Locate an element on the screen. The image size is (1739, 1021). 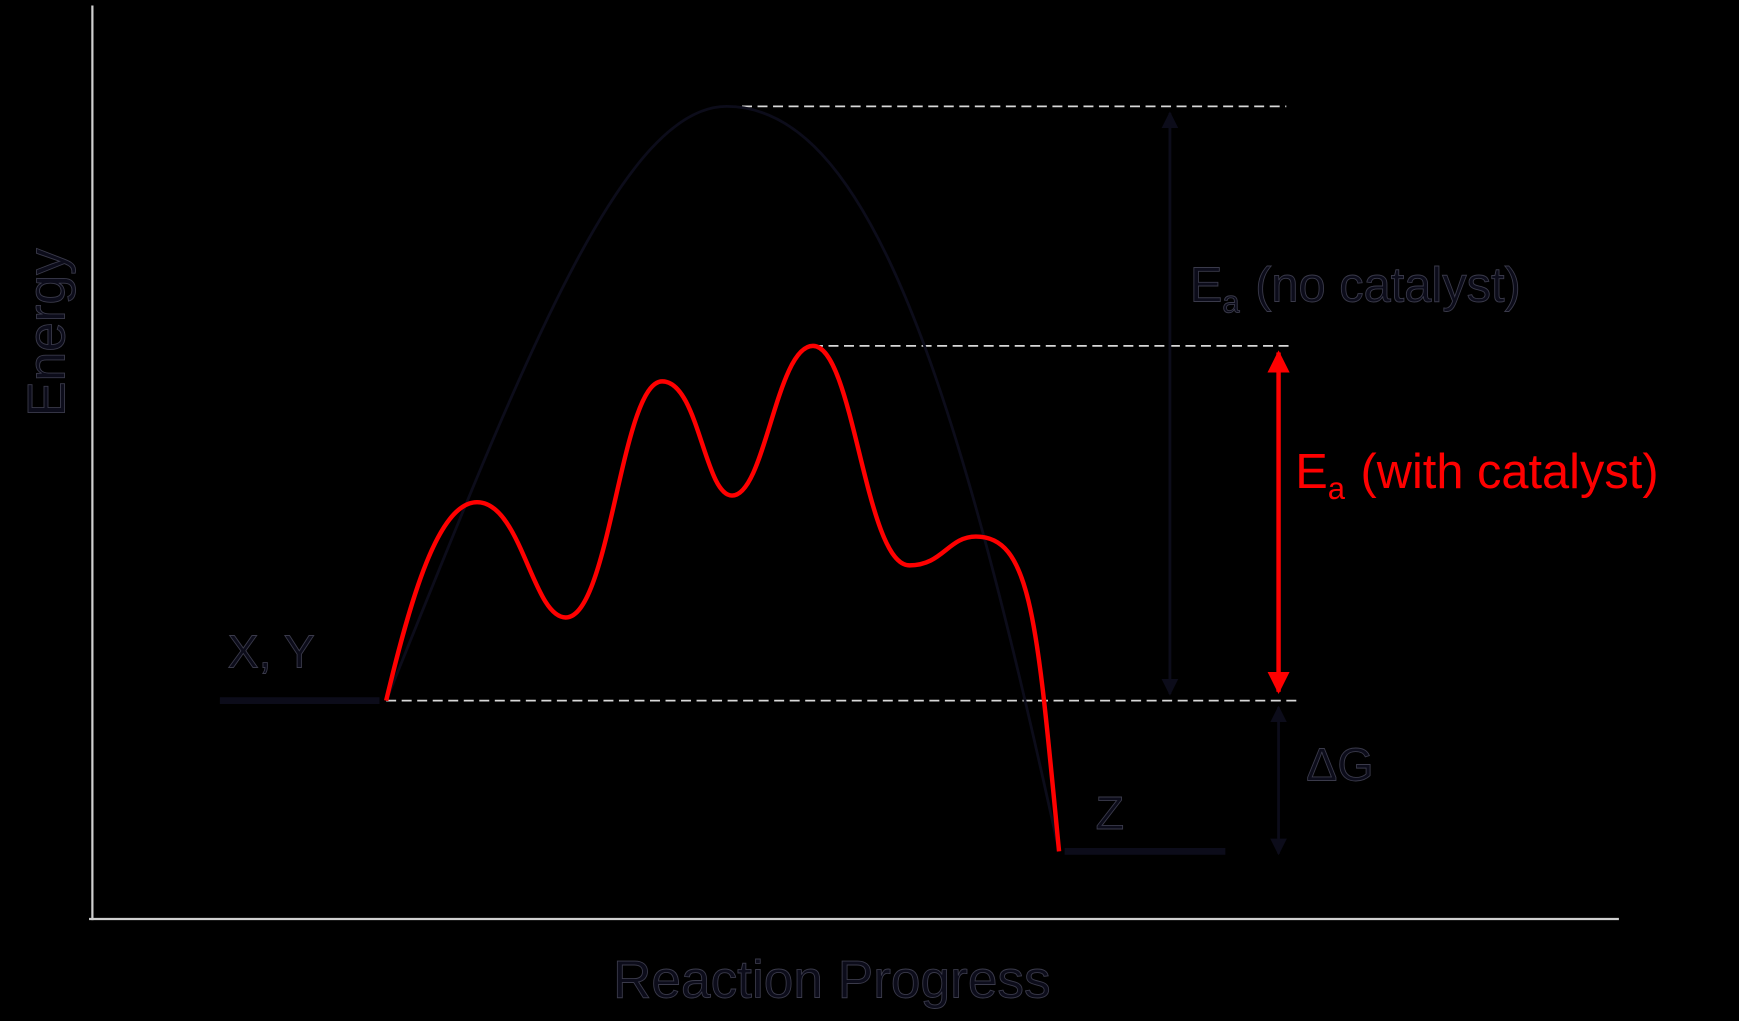
ea-text: (with catalyst) is located at coordinates (1510, 472).